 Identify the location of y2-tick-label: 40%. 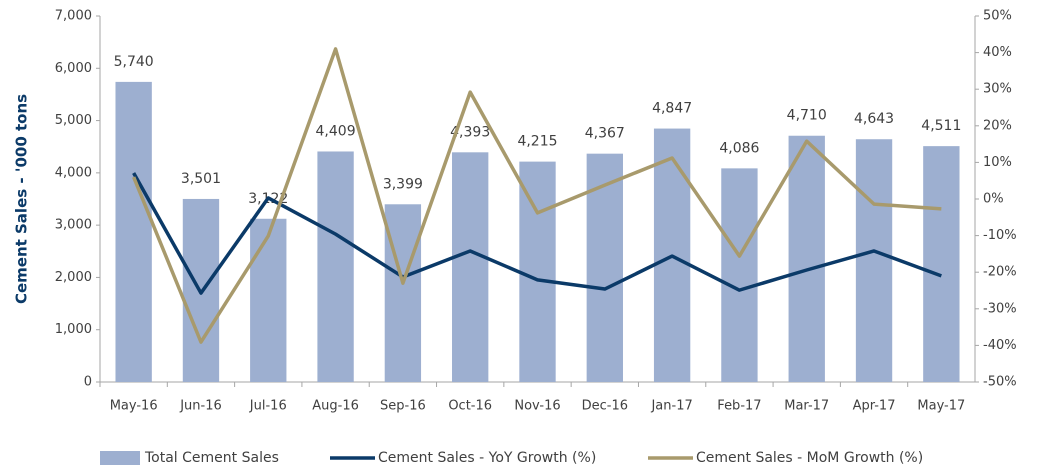
(997, 52).